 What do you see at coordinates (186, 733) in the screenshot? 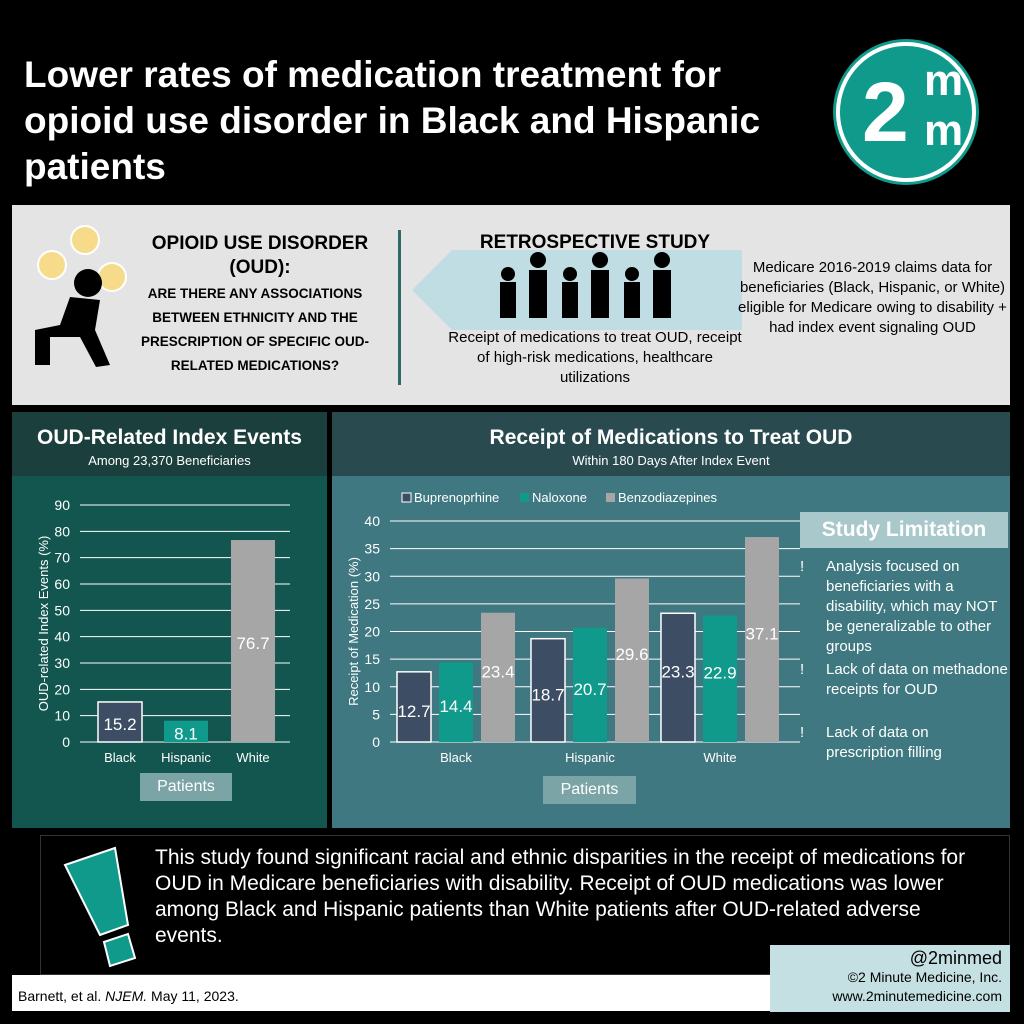
I see `data-label: 8.1` at bounding box center [186, 733].